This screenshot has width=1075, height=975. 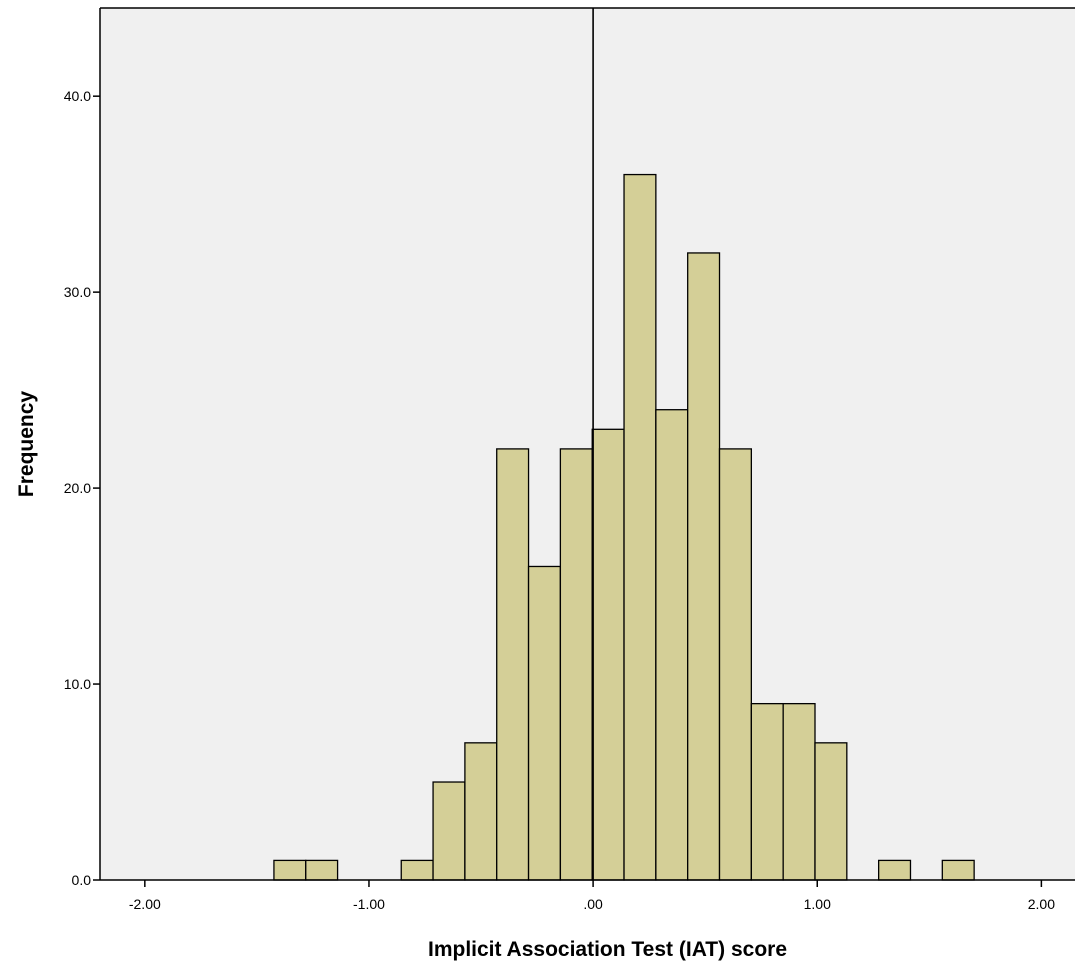 I want to click on x-tick-label: 2.00, so click(x=1041, y=904).